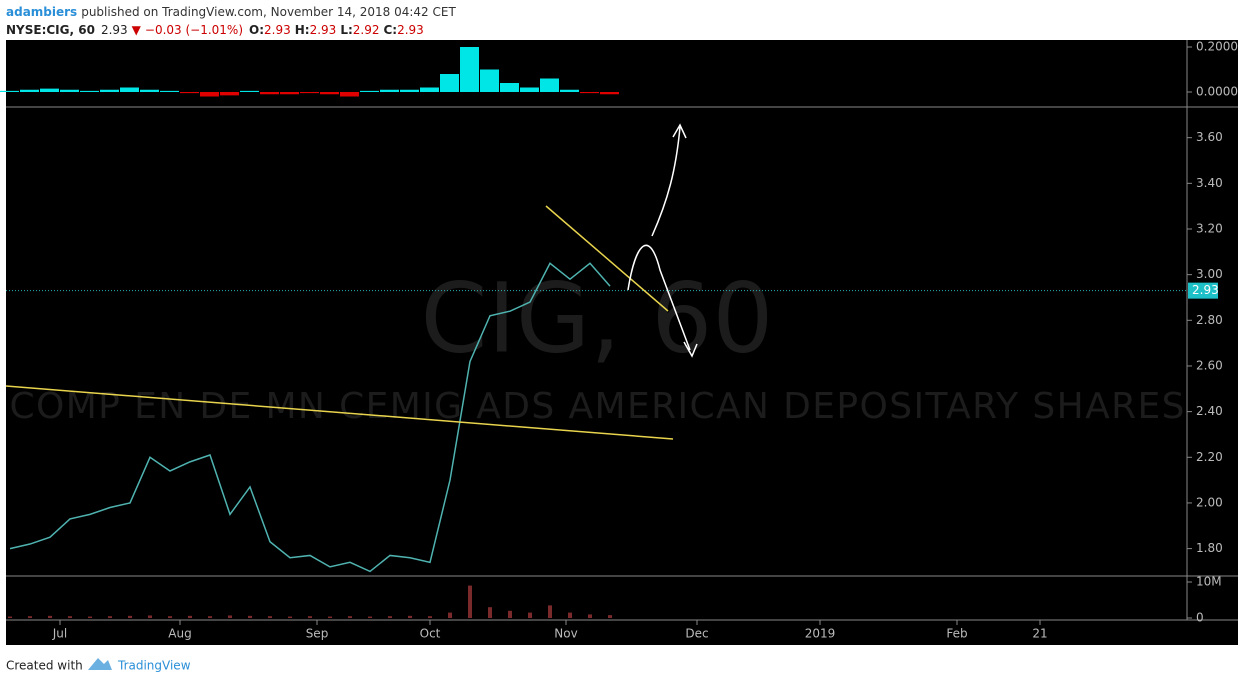 This screenshot has height=684, width=1243. I want to click on y-tick-label: 2.40, so click(1209, 411).